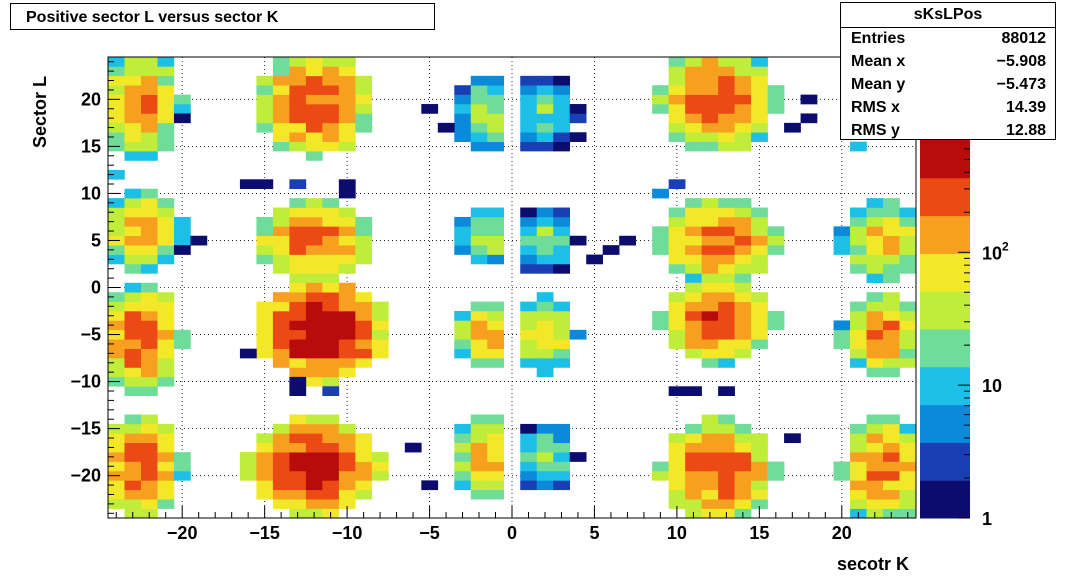  Describe the element at coordinates (152, 17) in the screenshot. I see `chart-title: Positive sector L versus sector K` at that location.